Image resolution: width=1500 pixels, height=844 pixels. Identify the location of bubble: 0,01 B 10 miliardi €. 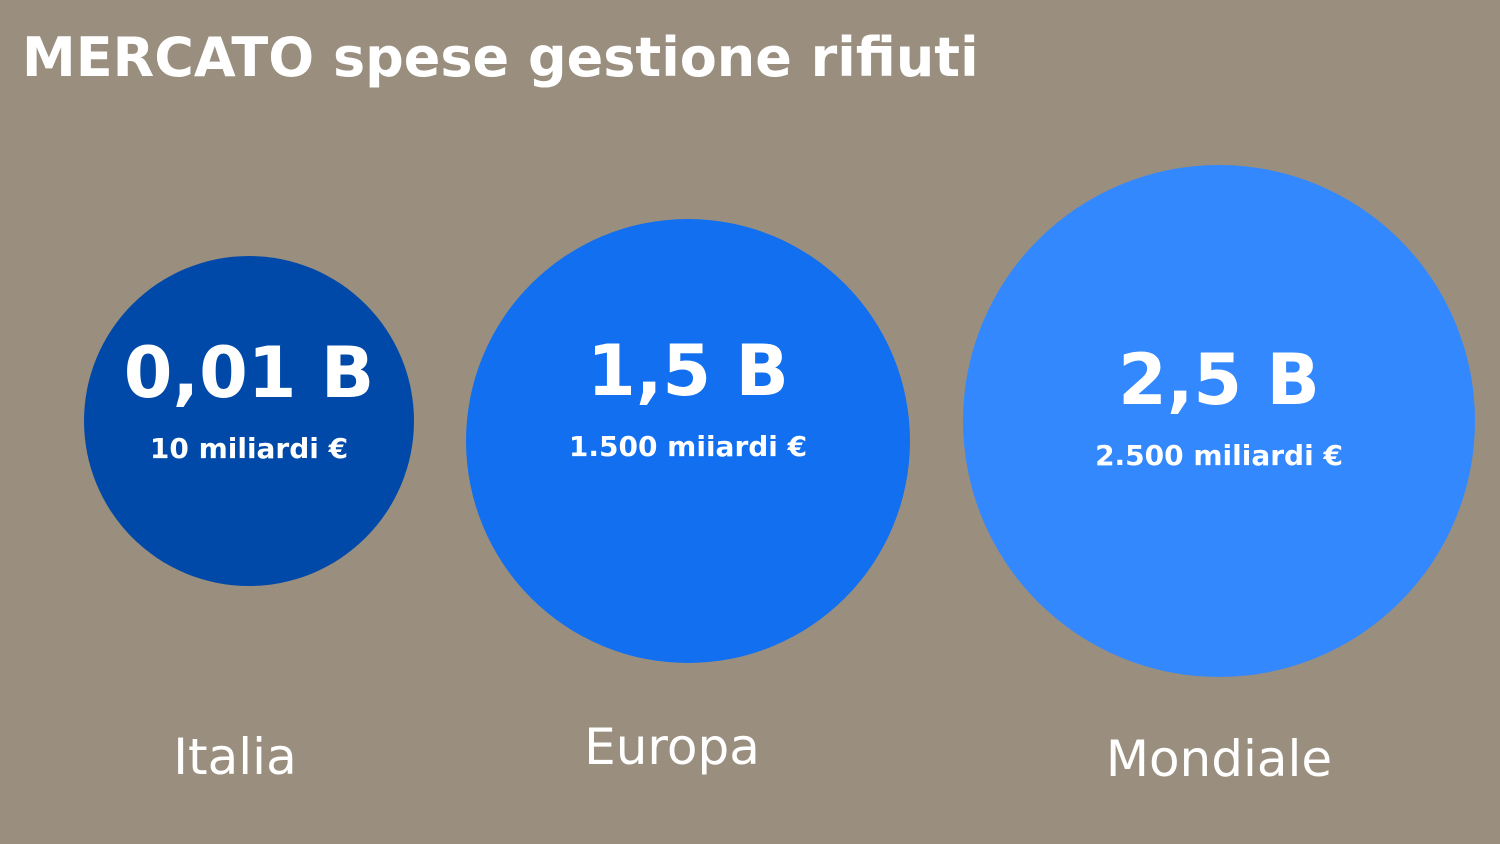
(249, 421).